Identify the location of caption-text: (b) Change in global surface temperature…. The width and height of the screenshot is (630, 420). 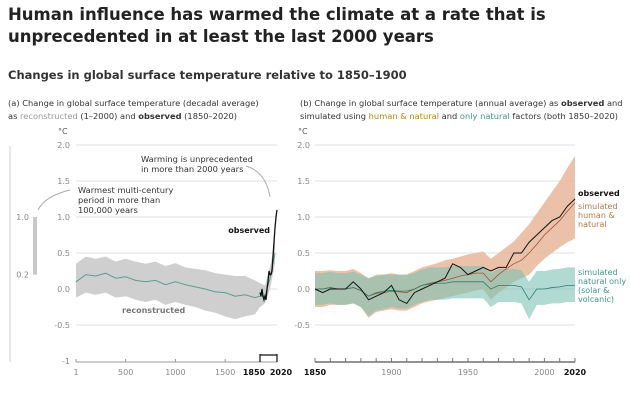
(431, 103).